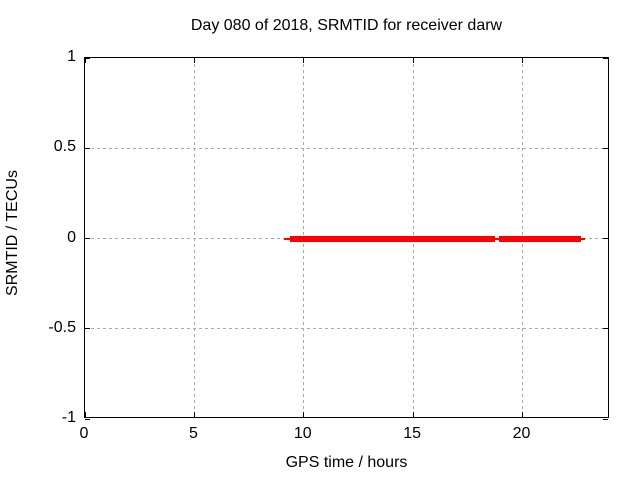 Image resolution: width=640 pixels, height=480 pixels. Describe the element at coordinates (521, 433) in the screenshot. I see `x-tick-label: 20` at that location.